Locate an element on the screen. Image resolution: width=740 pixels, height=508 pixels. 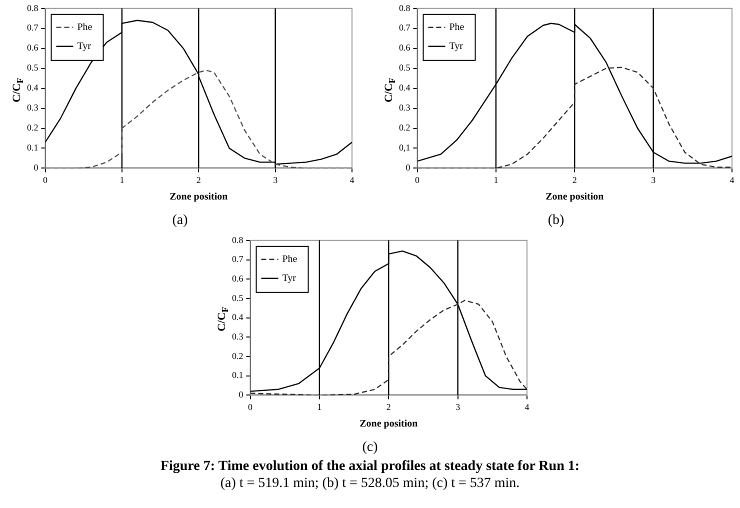
y-tick-label: 0,1 is located at coordinates (404, 147).